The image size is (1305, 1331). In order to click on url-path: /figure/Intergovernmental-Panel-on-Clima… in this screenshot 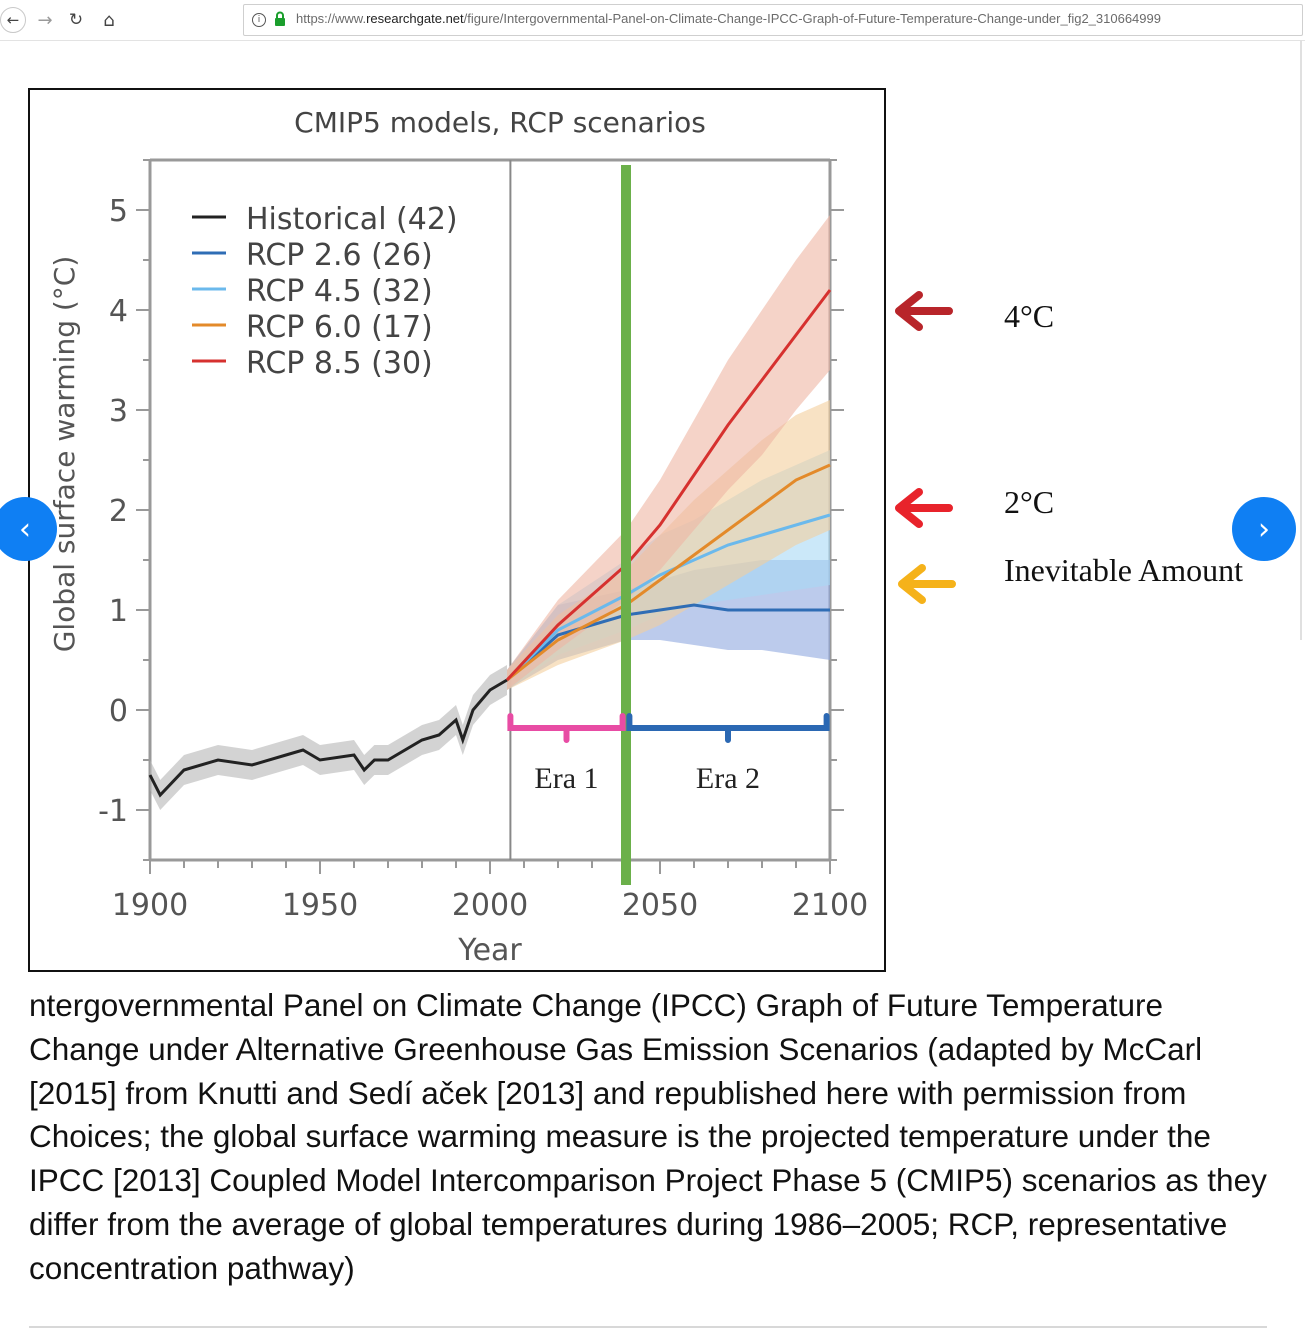, I will do `click(812, 18)`.